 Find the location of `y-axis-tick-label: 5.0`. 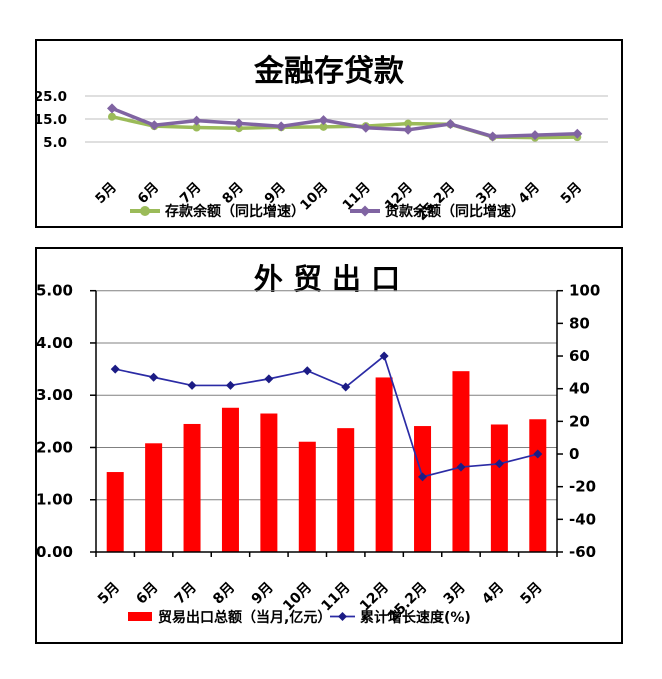

y-axis-tick-label: 5.0 is located at coordinates (55, 143).